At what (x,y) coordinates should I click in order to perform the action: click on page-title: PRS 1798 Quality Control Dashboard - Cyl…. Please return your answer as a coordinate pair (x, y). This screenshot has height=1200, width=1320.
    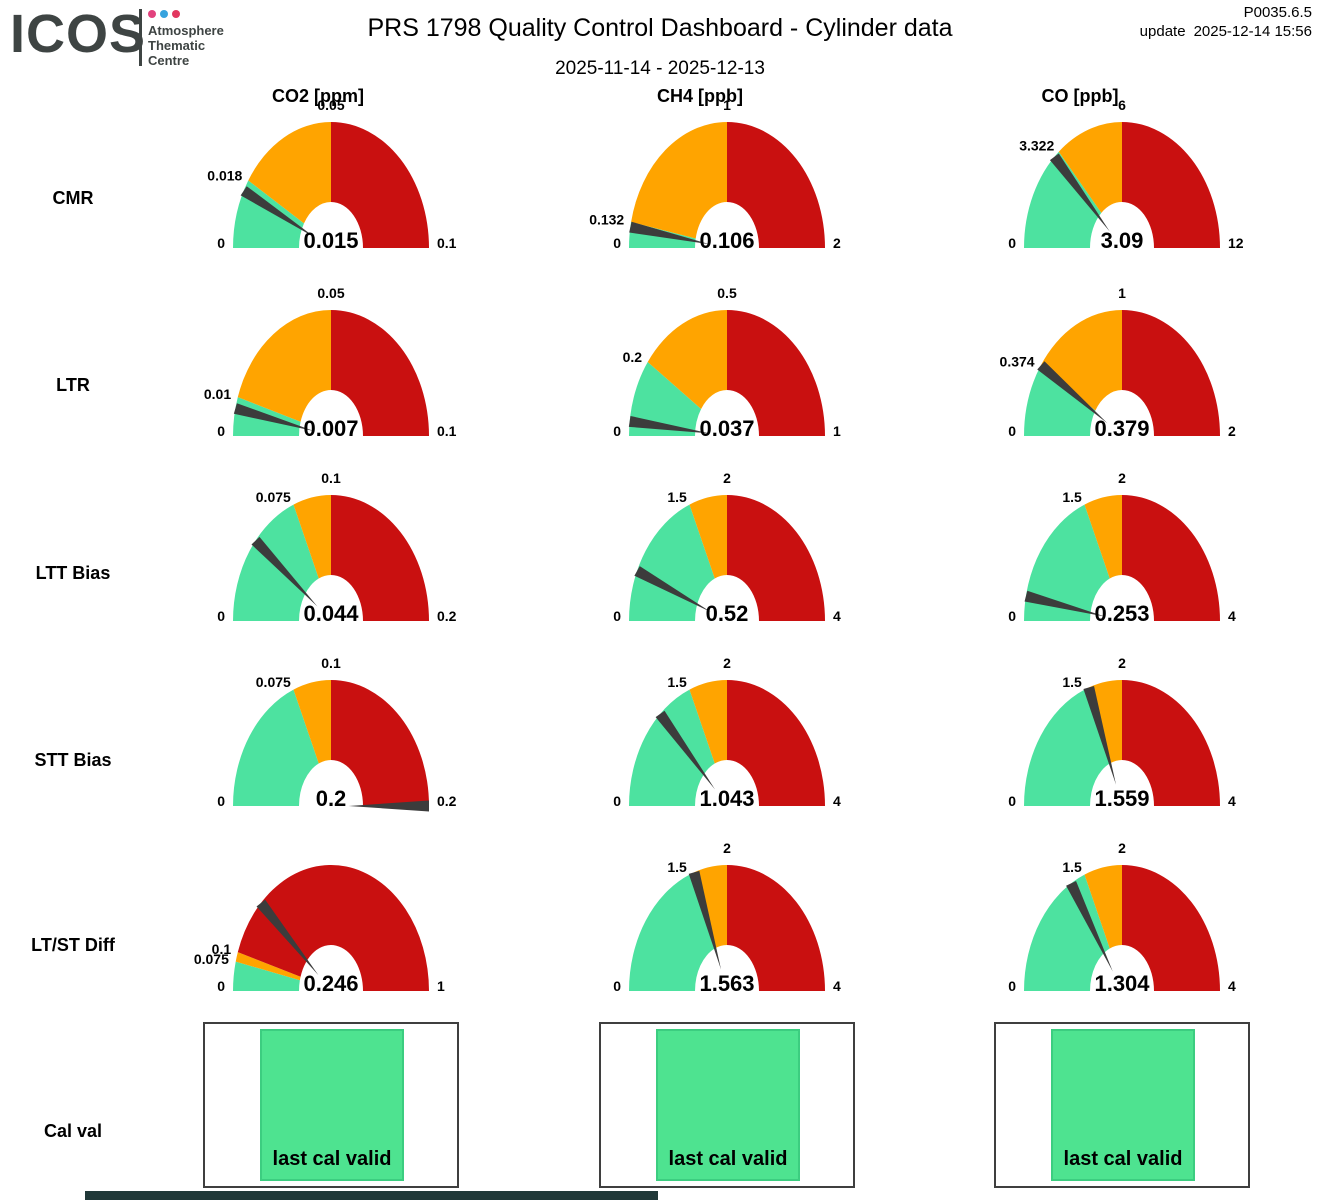
    Looking at the image, I should click on (660, 28).